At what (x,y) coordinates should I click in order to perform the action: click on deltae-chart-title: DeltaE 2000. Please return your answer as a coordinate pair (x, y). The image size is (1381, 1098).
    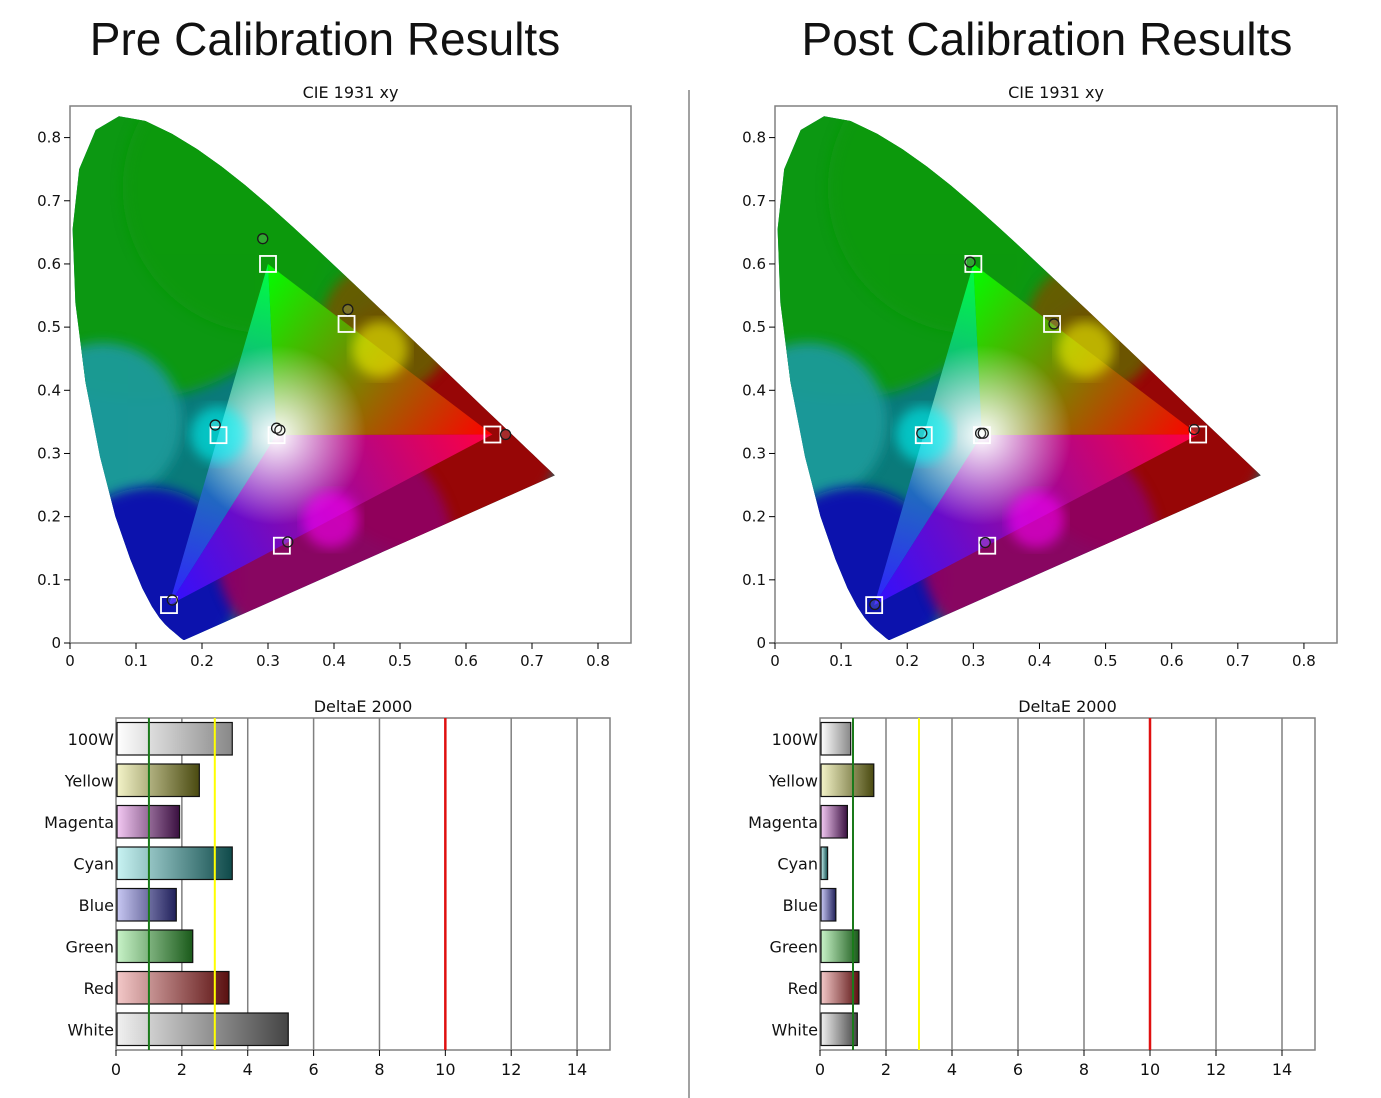
    Looking at the image, I should click on (1067, 706).